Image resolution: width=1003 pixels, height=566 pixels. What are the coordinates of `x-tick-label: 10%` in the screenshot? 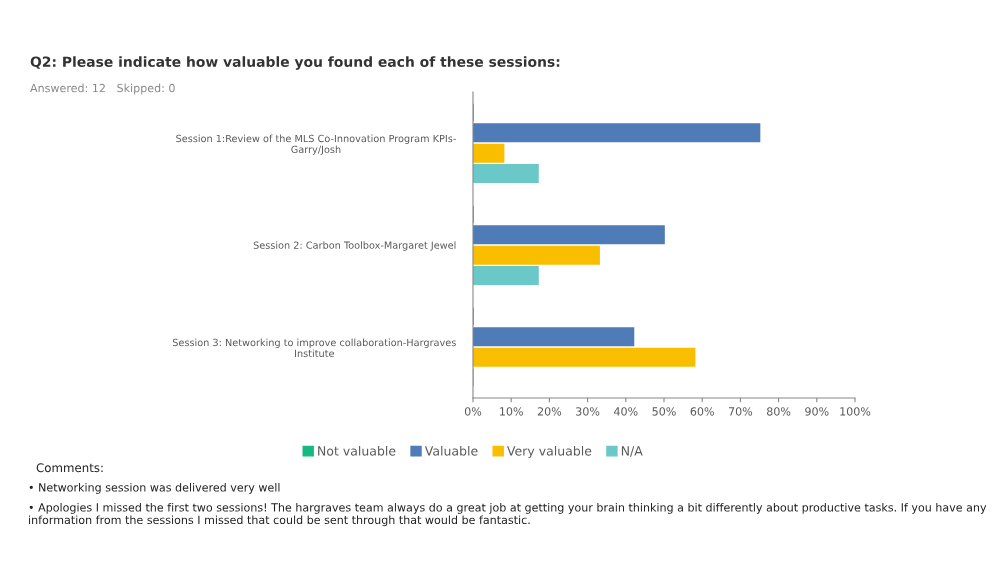 It's located at (511, 411).